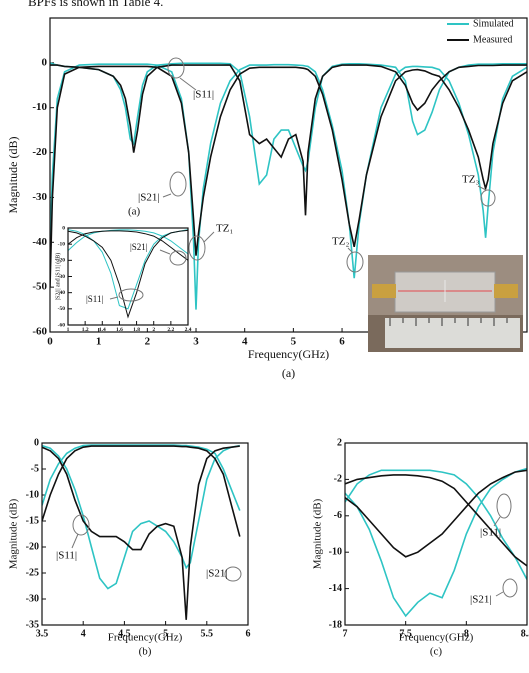  Describe the element at coordinates (95, 4) in the screenshot. I see `header-text: BPFs is shown in Table 4.` at that location.